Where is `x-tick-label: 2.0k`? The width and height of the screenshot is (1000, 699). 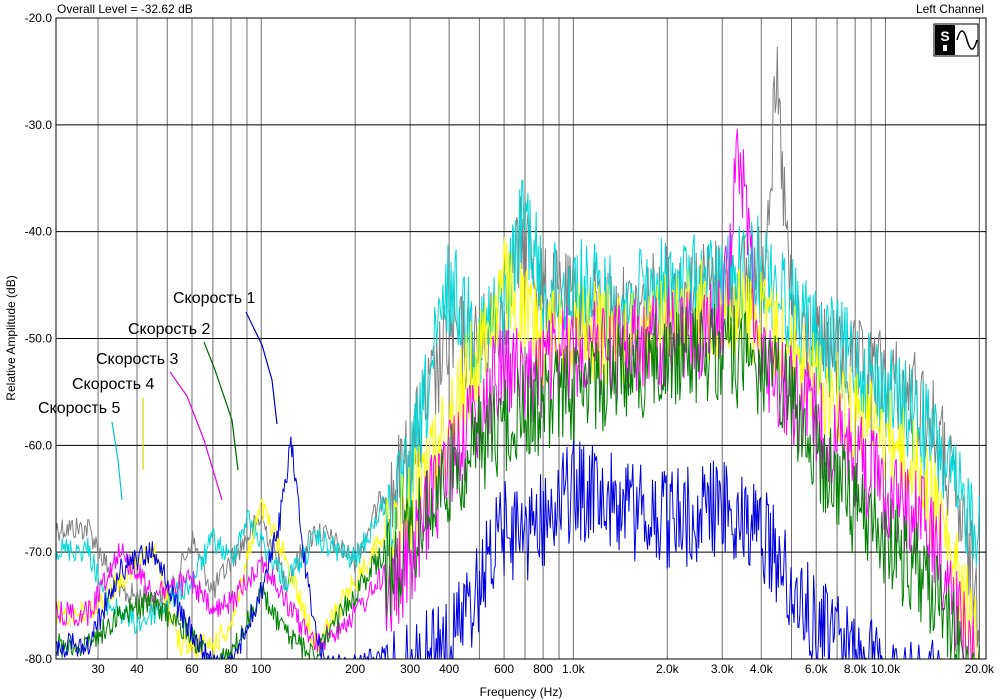
x-tick-label: 2.0k is located at coordinates (668, 669).